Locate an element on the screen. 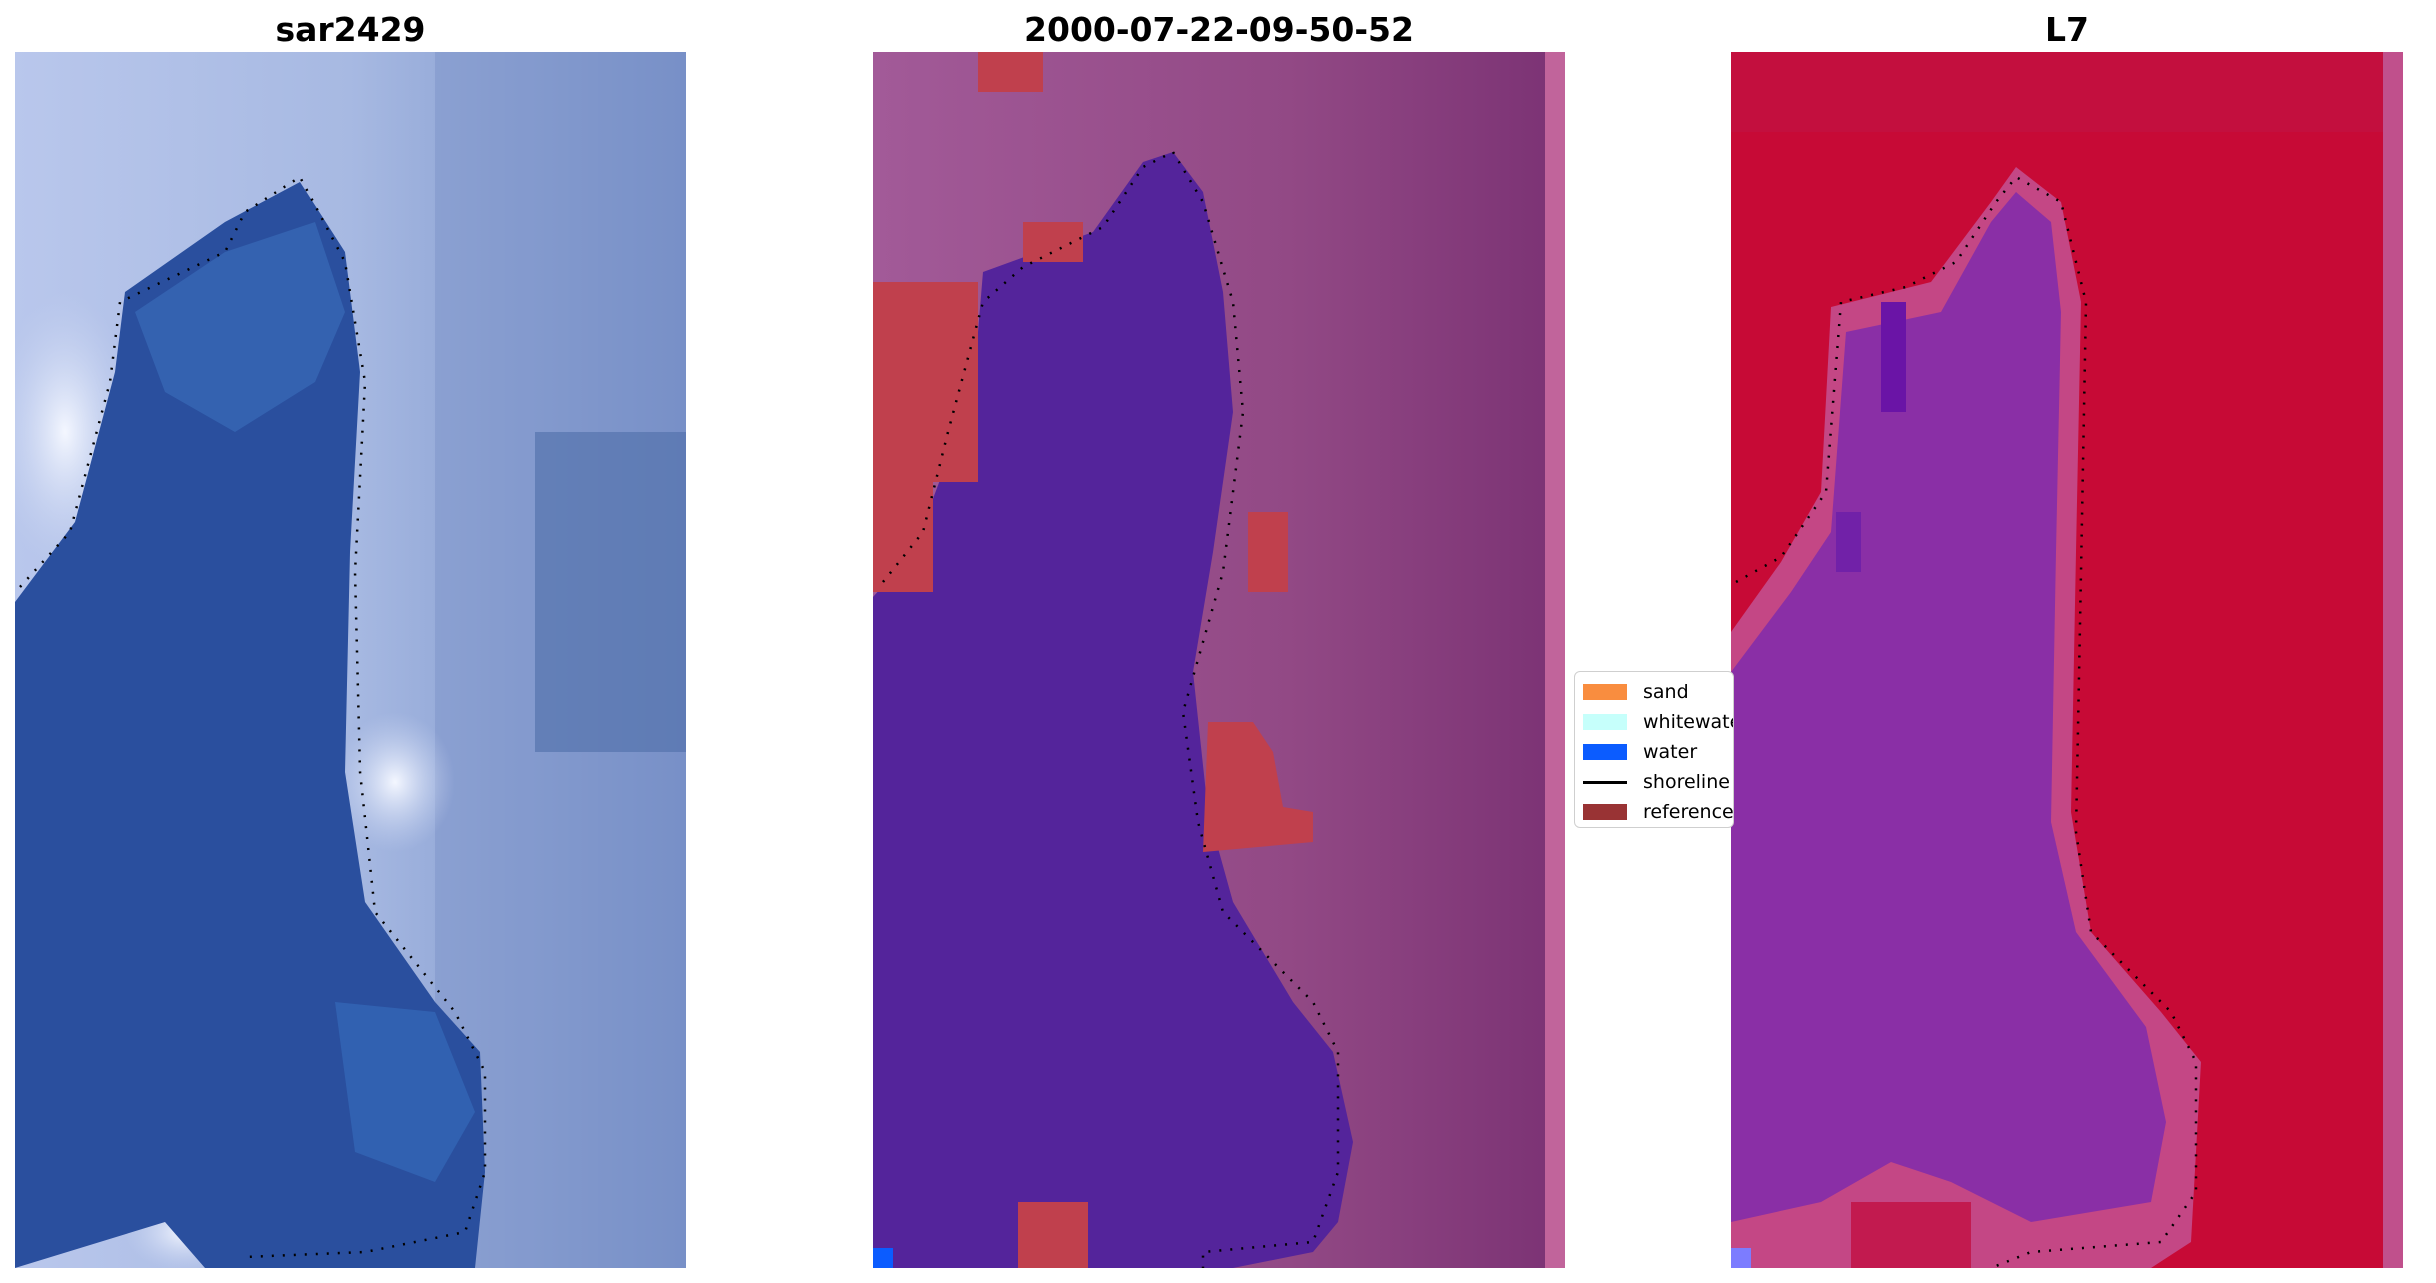 This screenshot has height=1283, width=2436. legend-label-water: water is located at coordinates (1670, 752).